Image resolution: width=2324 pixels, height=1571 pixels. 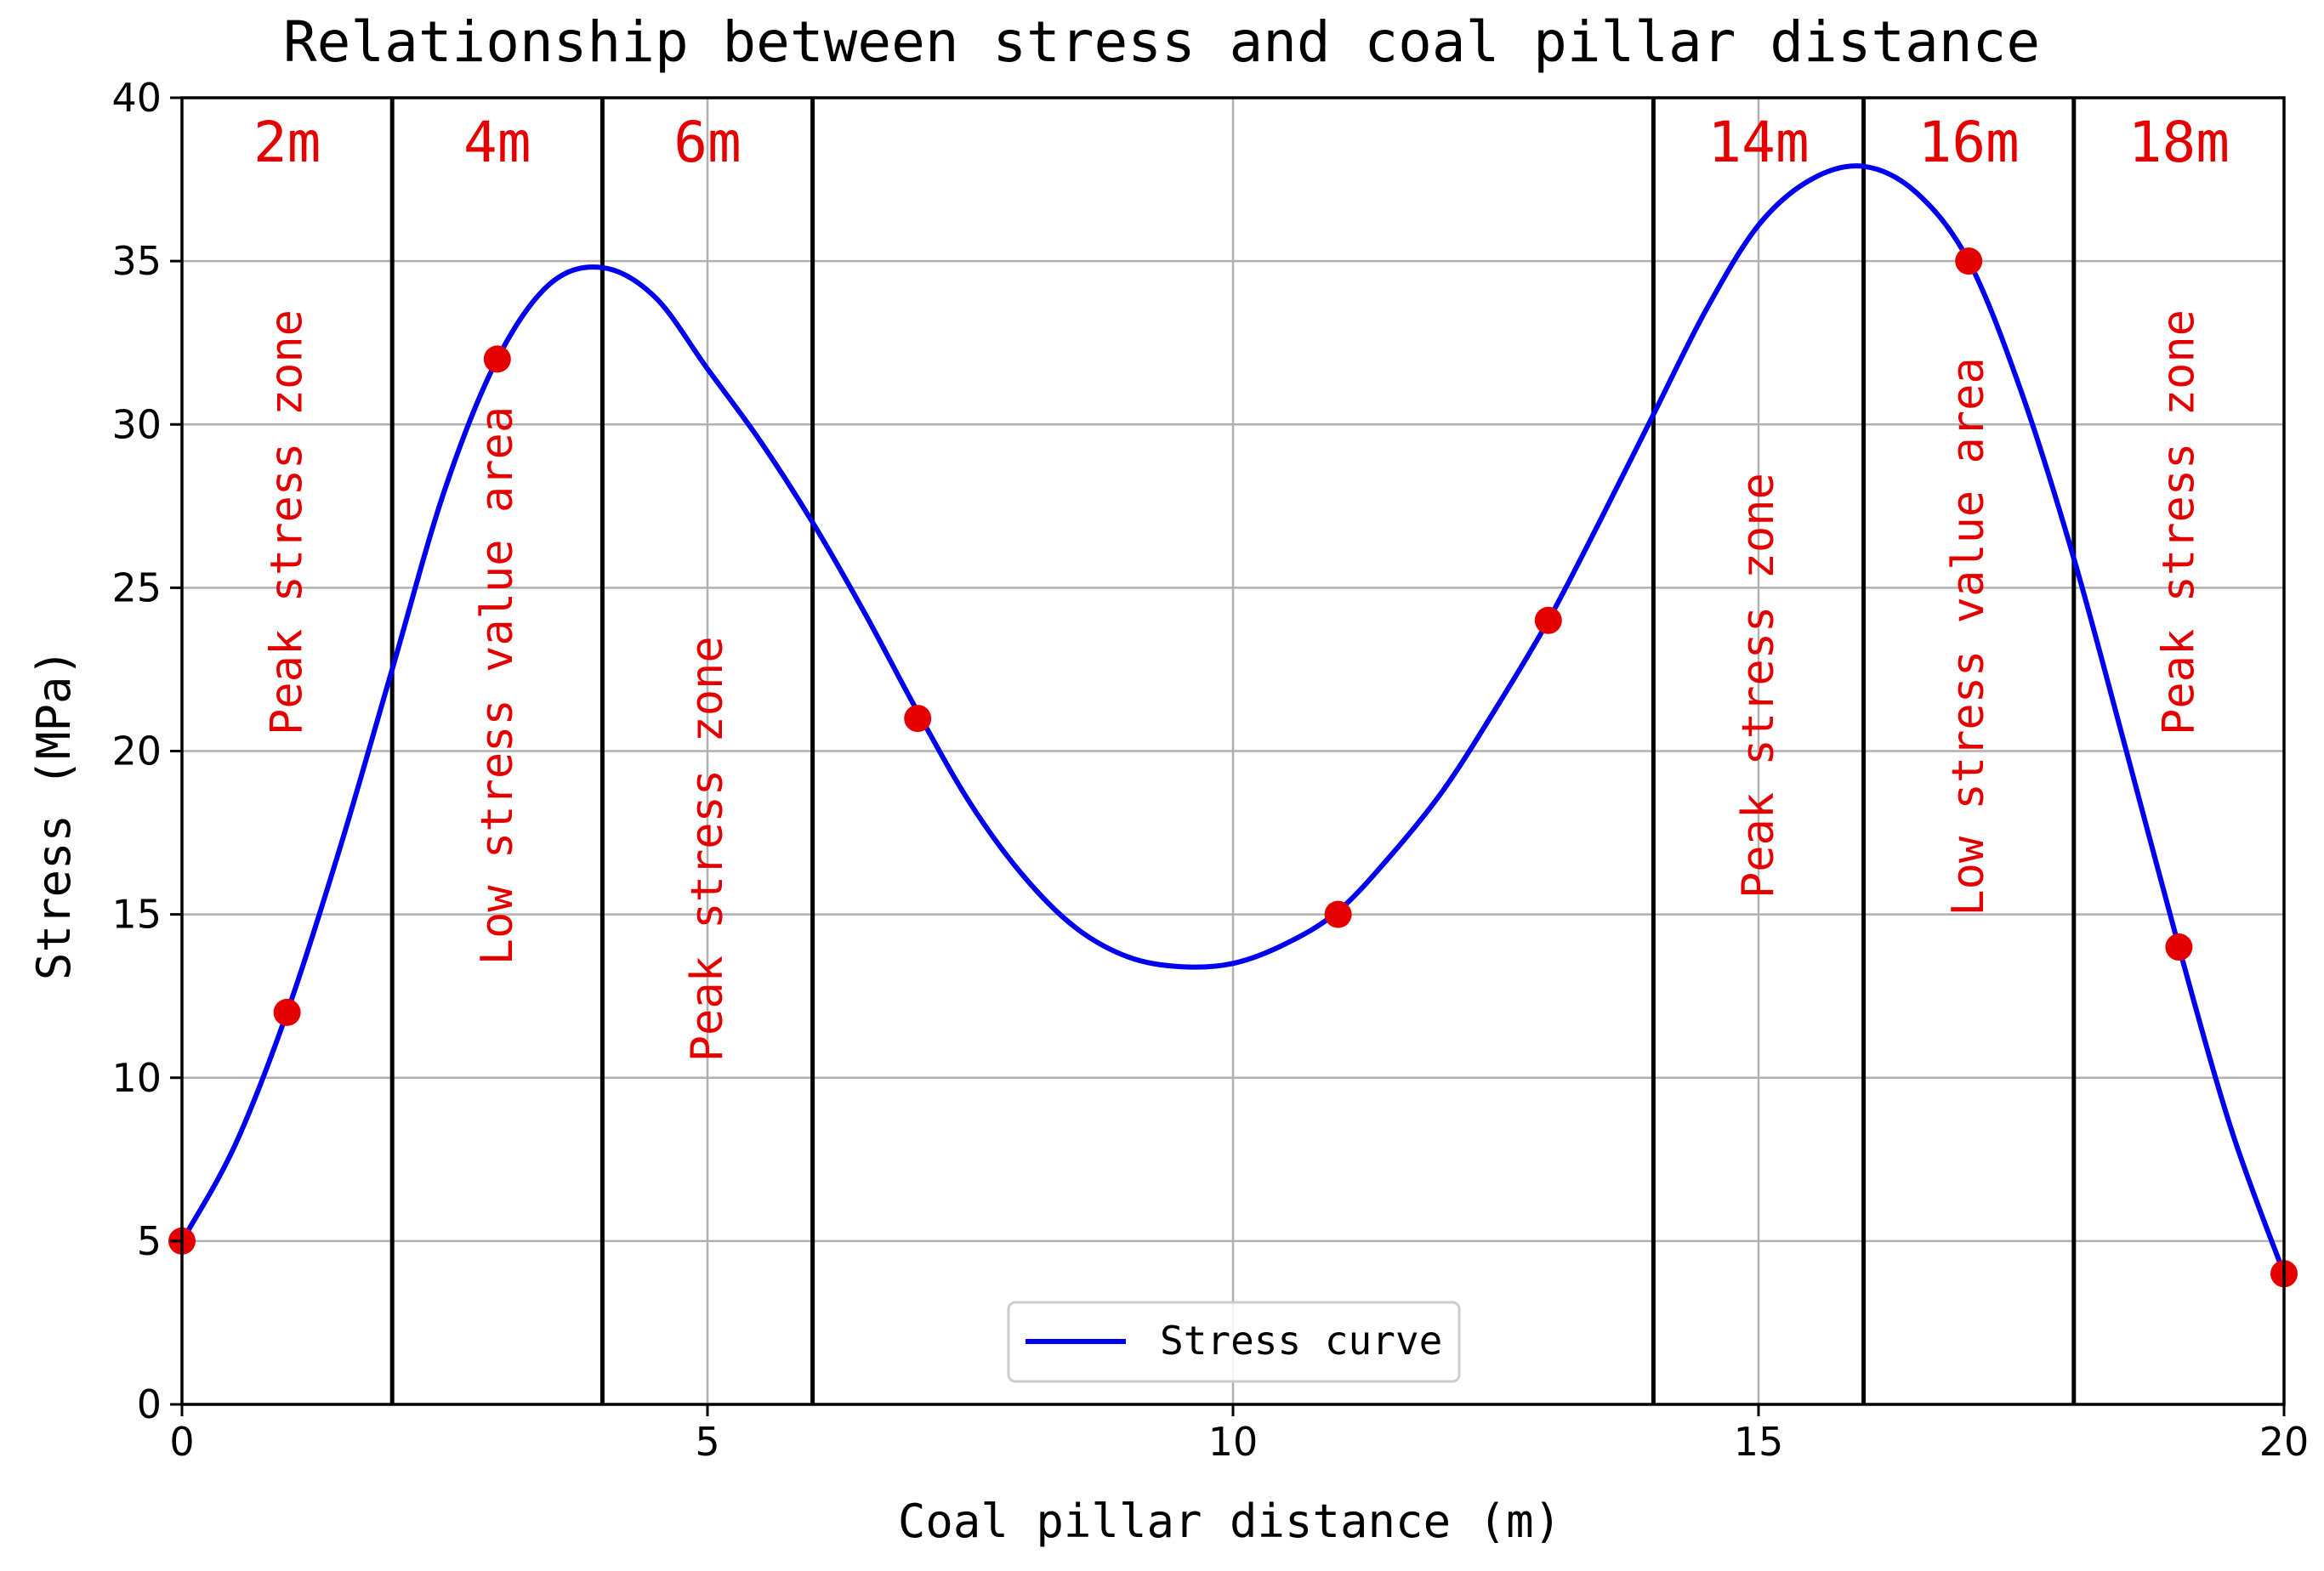 I want to click on zone-width-label: 4m, so click(x=497, y=142).